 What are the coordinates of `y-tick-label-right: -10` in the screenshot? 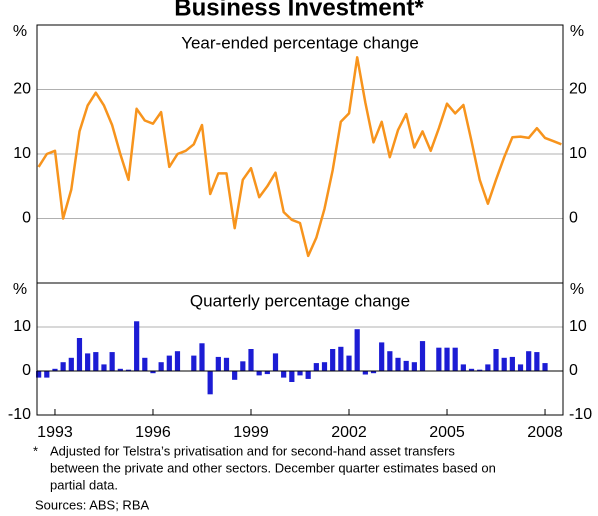 It's located at (580, 414).